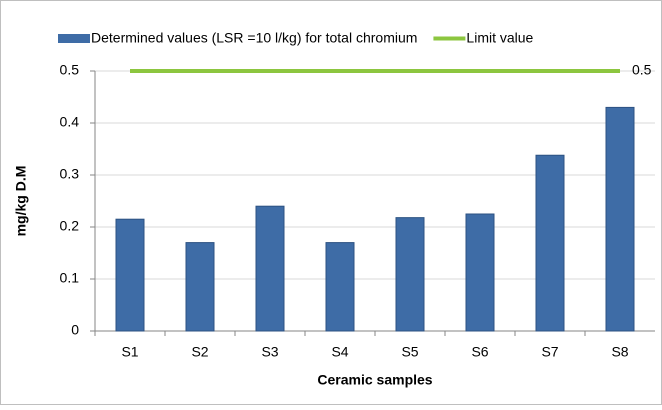 The width and height of the screenshot is (662, 410). Describe the element at coordinates (642, 70) in the screenshot. I see `data-label: 0.5` at that location.